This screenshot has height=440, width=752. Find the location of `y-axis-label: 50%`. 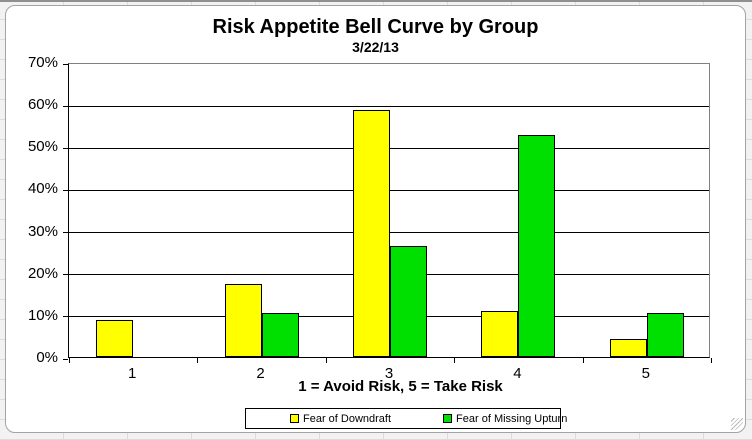

y-axis-label: 50% is located at coordinates (42, 147).